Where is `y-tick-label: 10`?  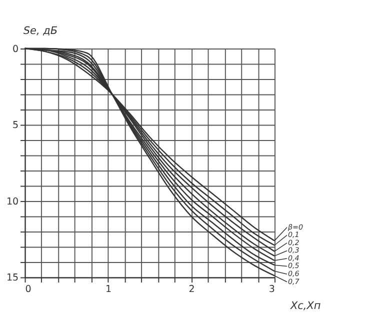
y-tick-label: 10 is located at coordinates (12, 202).